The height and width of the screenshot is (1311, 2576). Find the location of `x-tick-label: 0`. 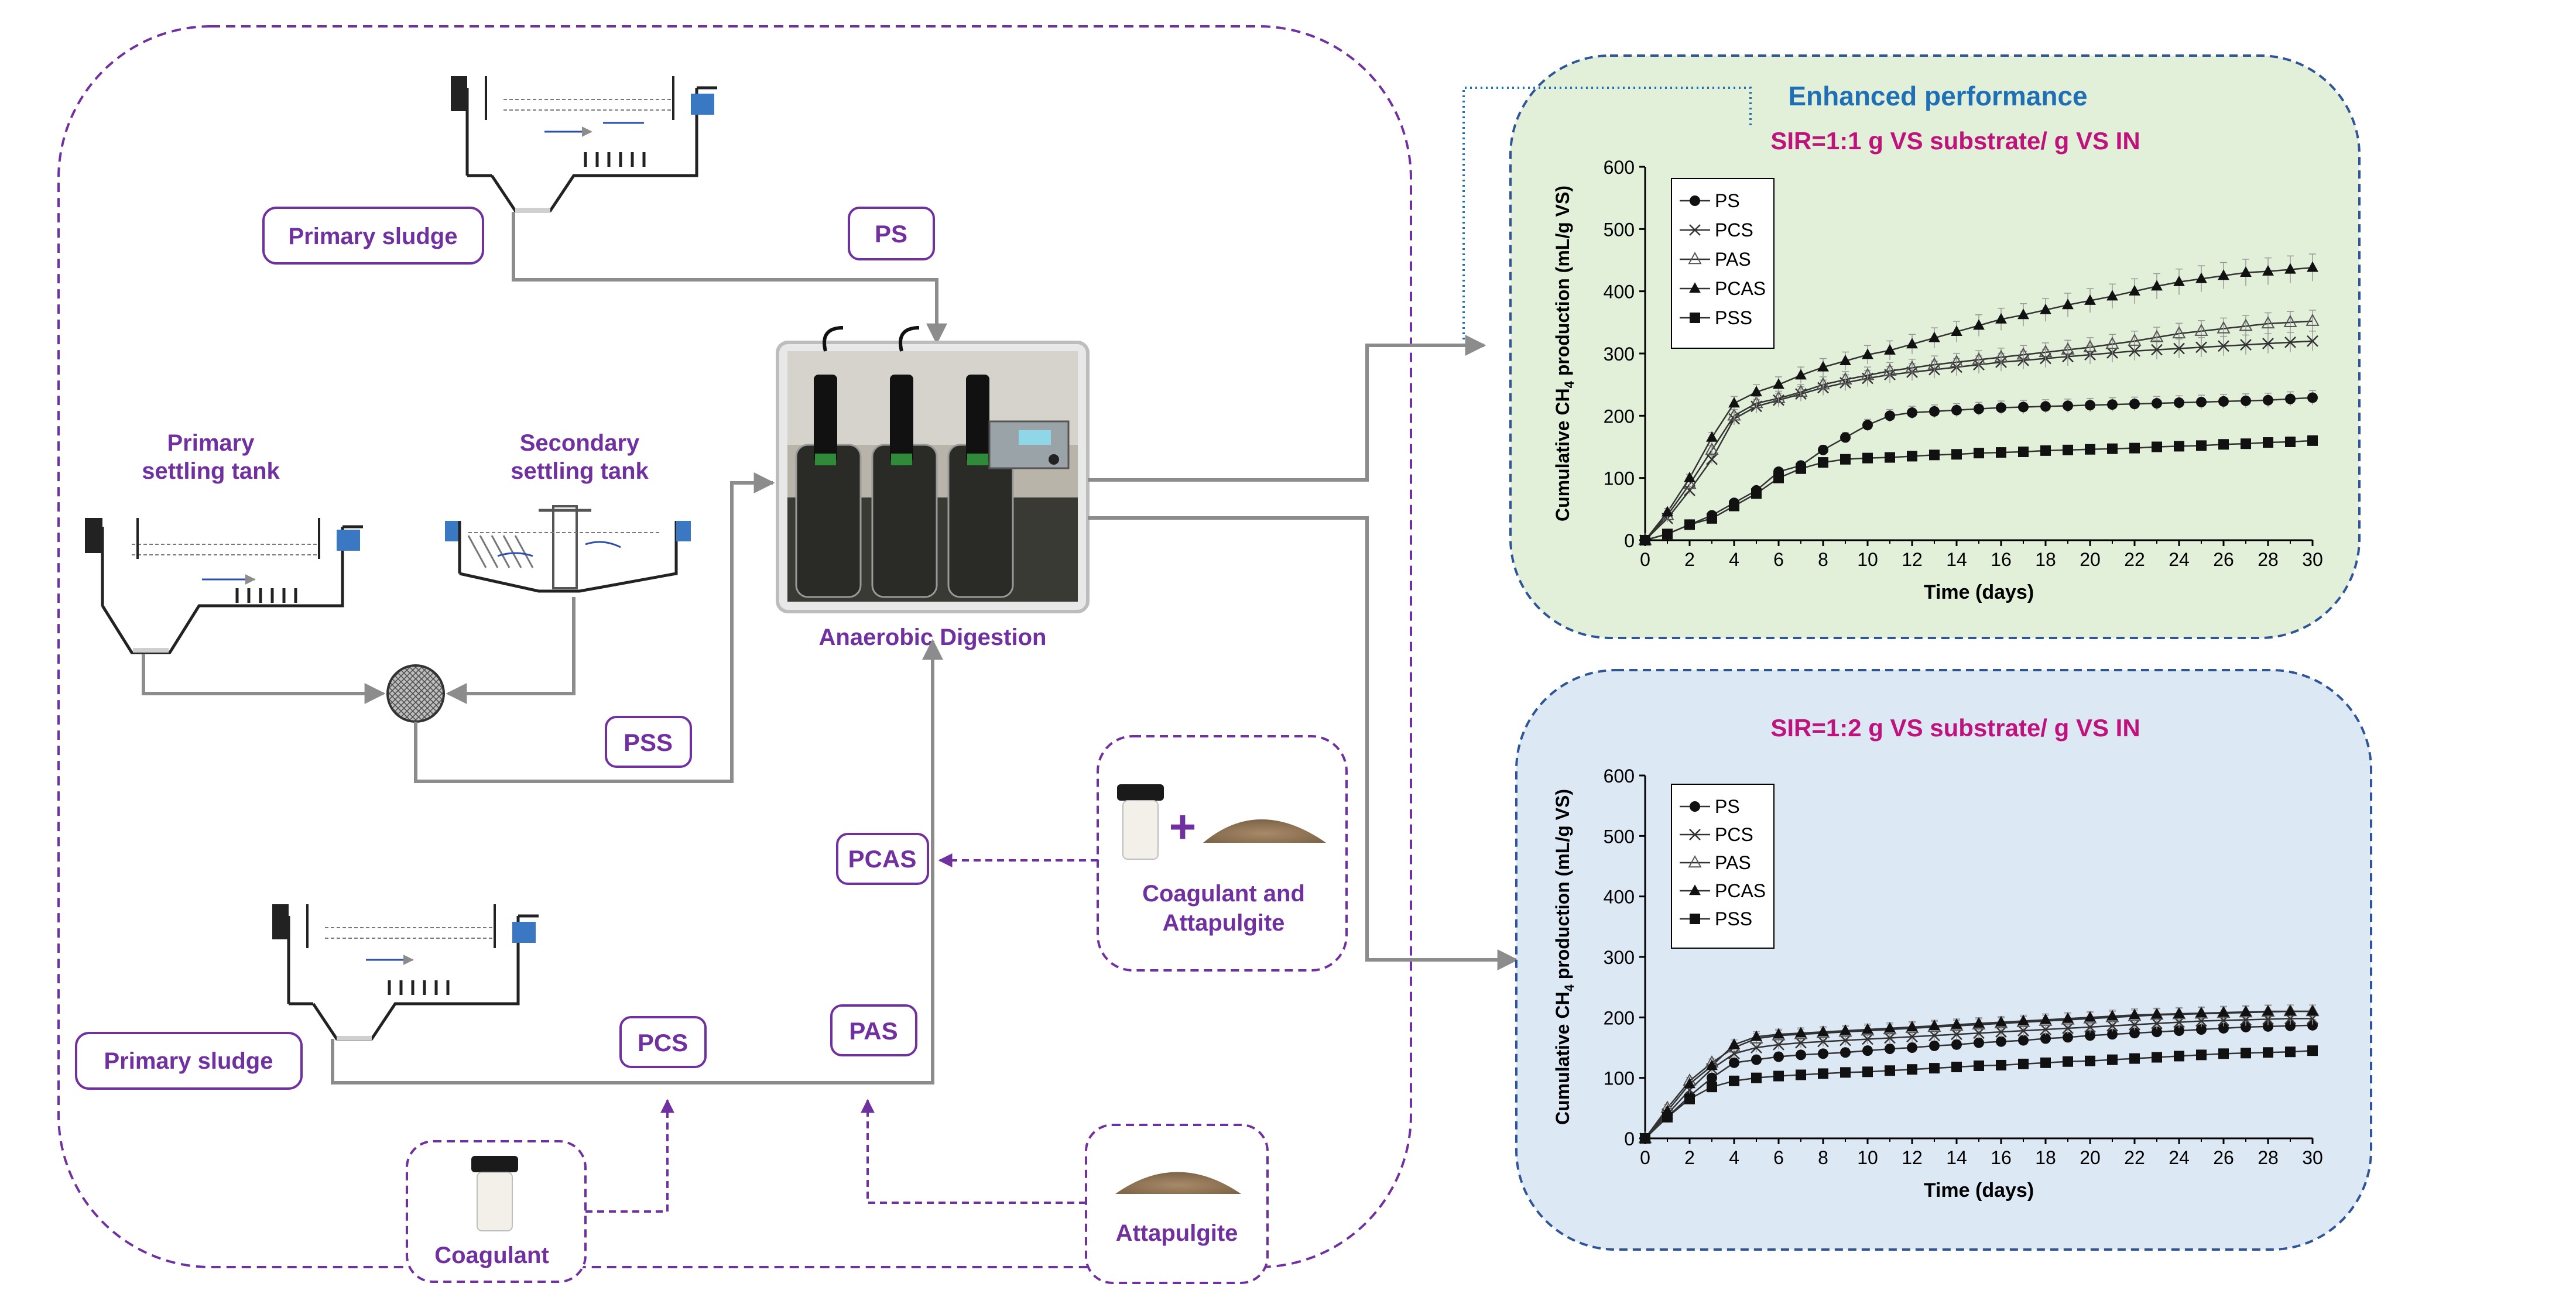

x-tick-label: 0 is located at coordinates (1645, 559).